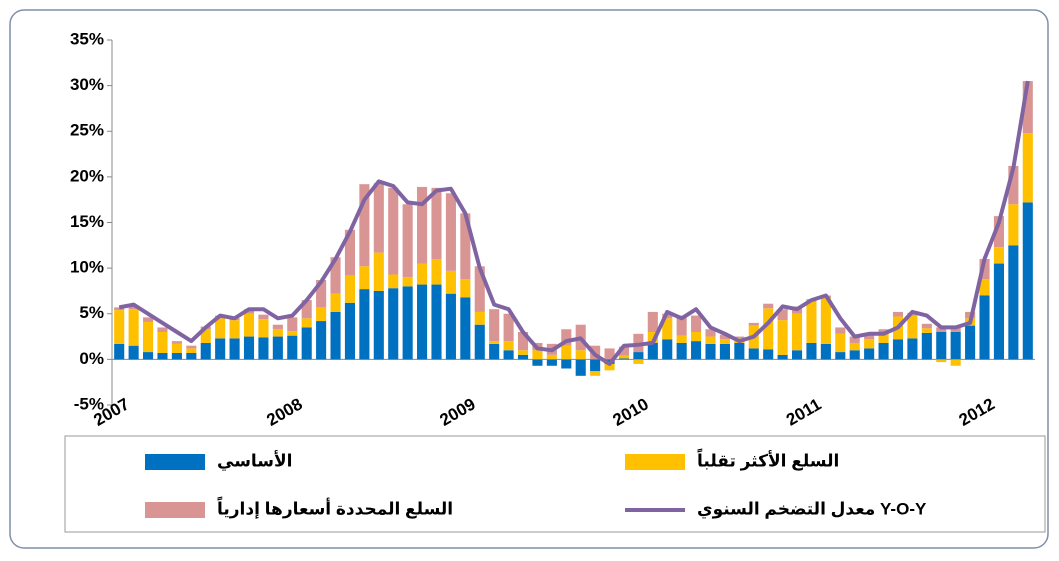 The image size is (1059, 561). Describe the element at coordinates (87, 175) in the screenshot. I see `y-tick-label: 20%` at that location.